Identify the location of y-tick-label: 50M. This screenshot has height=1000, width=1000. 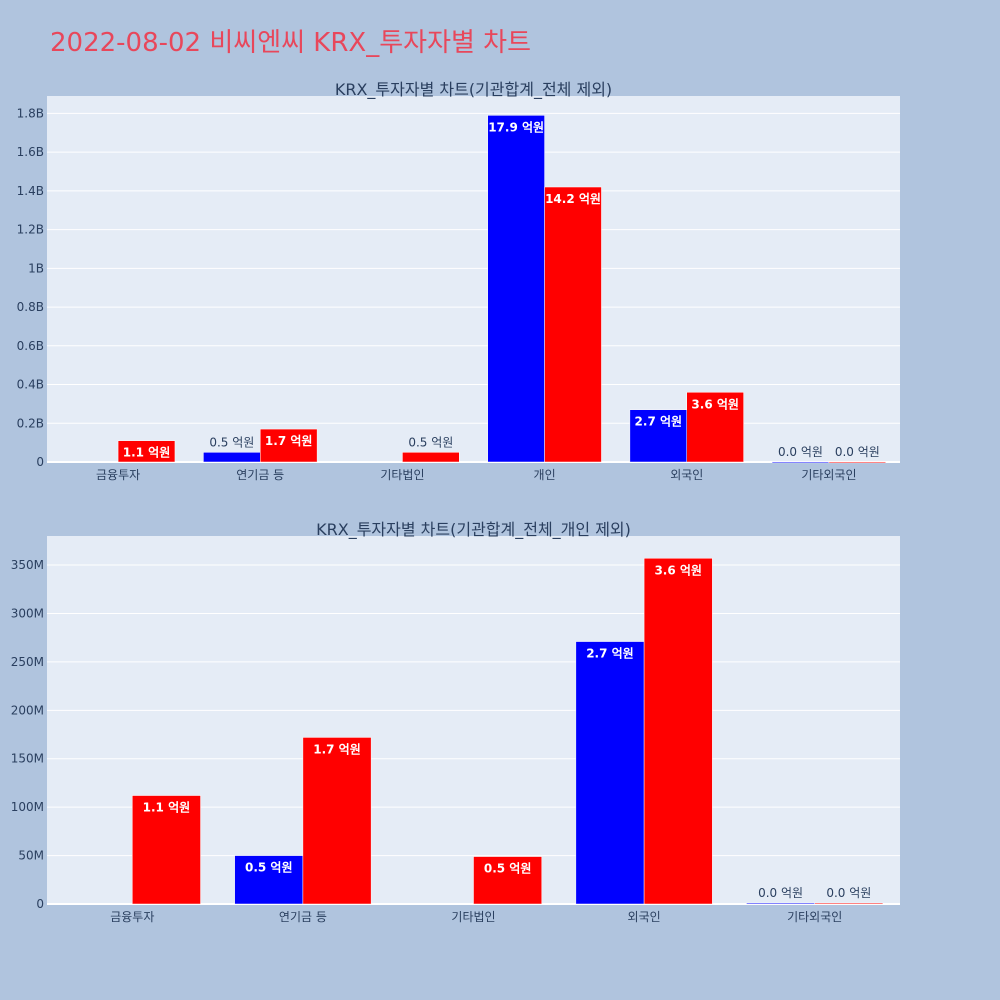
(31, 856).